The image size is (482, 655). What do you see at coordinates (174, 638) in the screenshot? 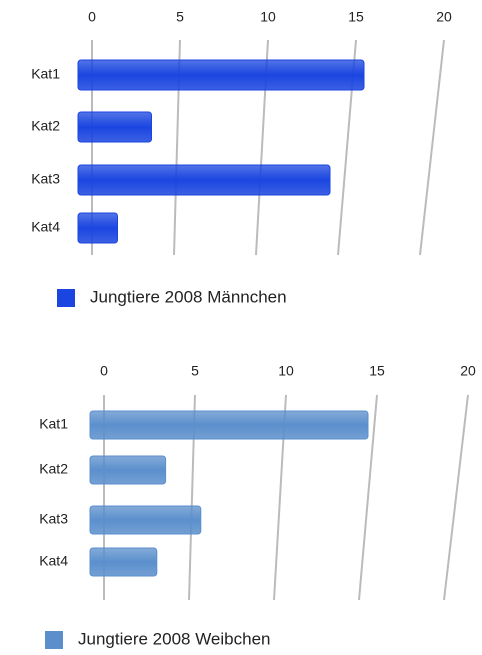
I see `legend-label: Jungtiere 2008 Weibchen` at bounding box center [174, 638].